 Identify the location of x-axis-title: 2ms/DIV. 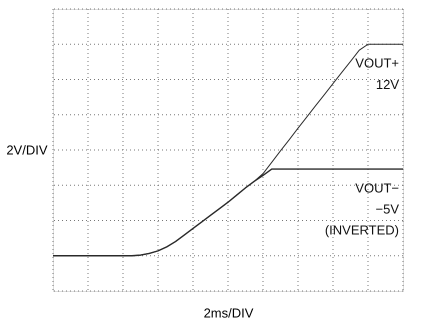
(229, 313).